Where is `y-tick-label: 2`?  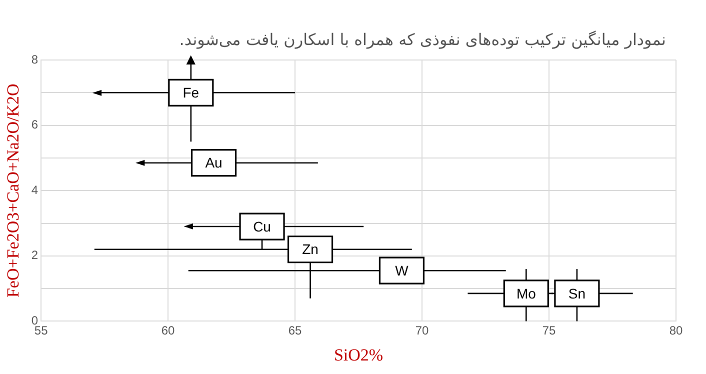
y-tick-label: 2 is located at coordinates (34, 255).